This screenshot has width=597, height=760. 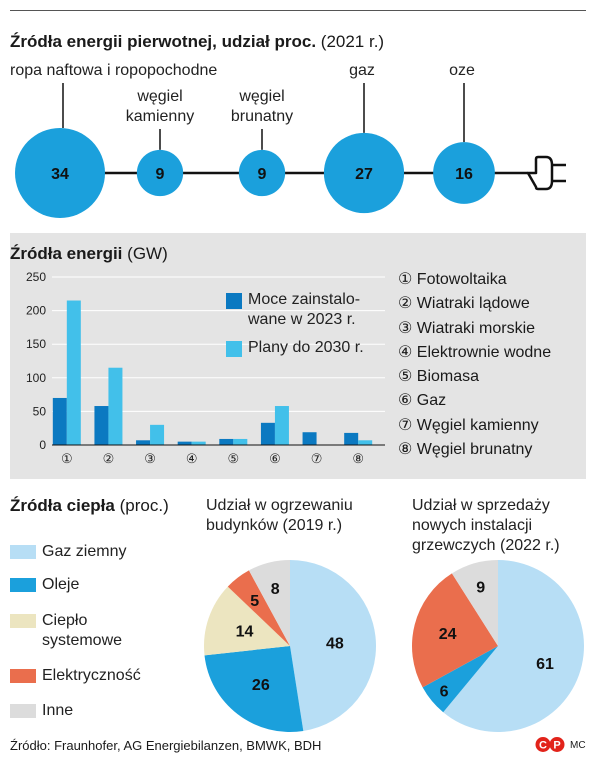 What do you see at coordinates (464, 304) in the screenshot?
I see `category-legend-item: ② Wiatraki lądowe` at bounding box center [464, 304].